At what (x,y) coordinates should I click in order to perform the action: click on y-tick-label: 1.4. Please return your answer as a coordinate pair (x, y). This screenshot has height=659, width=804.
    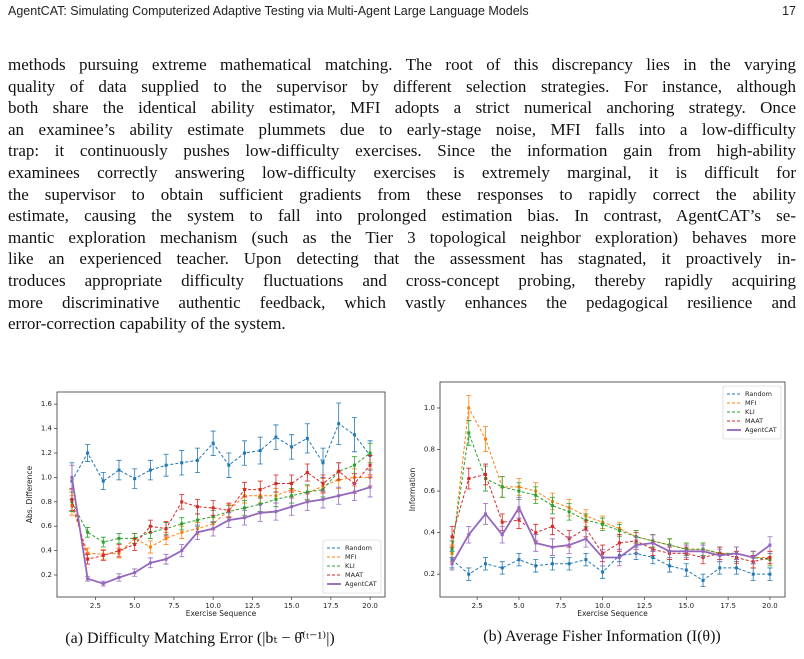
    Looking at the image, I should click on (47, 429).